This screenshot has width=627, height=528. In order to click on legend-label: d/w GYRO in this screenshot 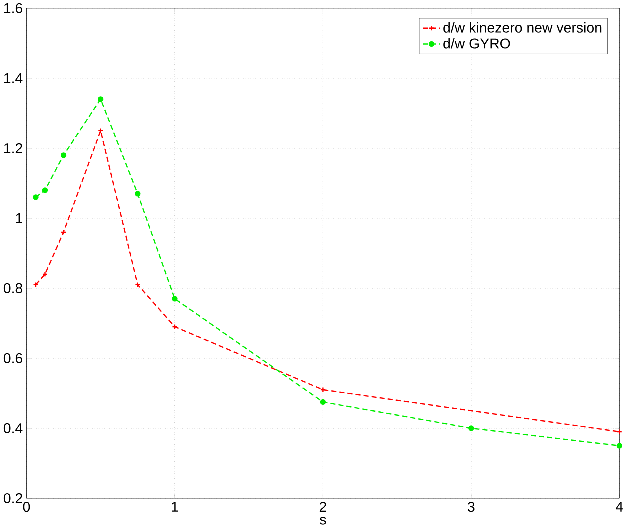, I will do `click(477, 43)`.